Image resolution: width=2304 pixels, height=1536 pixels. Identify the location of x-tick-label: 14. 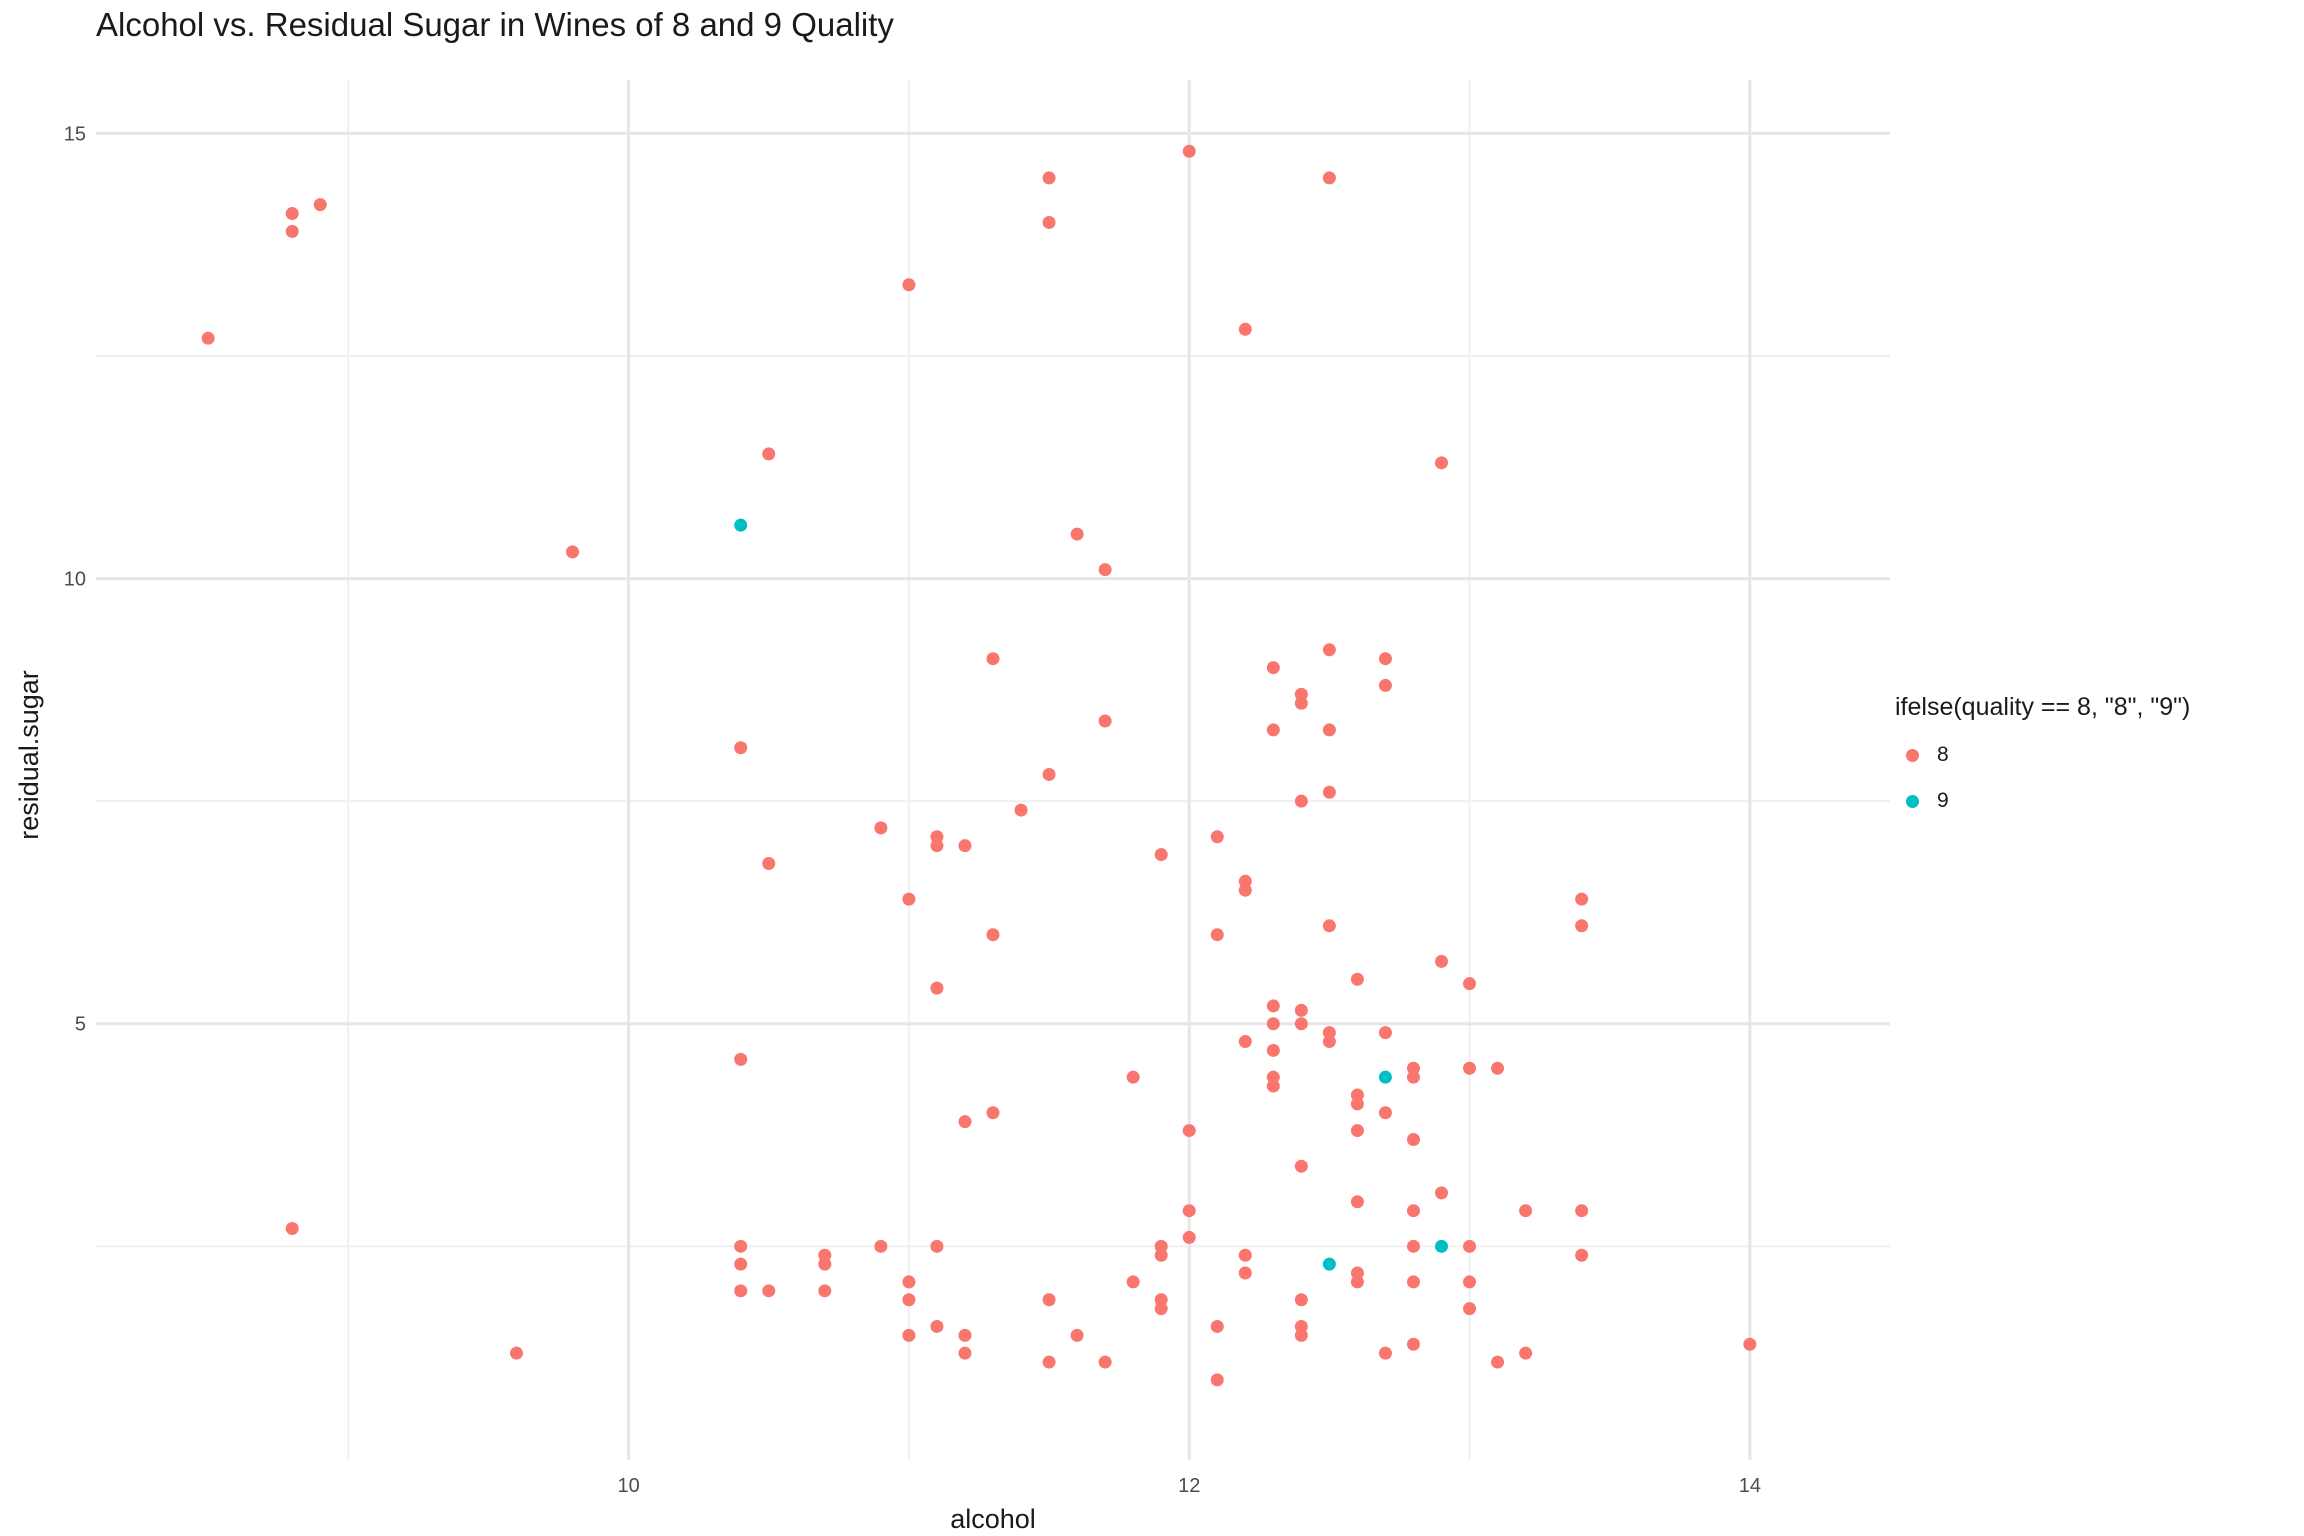
(1750, 1486).